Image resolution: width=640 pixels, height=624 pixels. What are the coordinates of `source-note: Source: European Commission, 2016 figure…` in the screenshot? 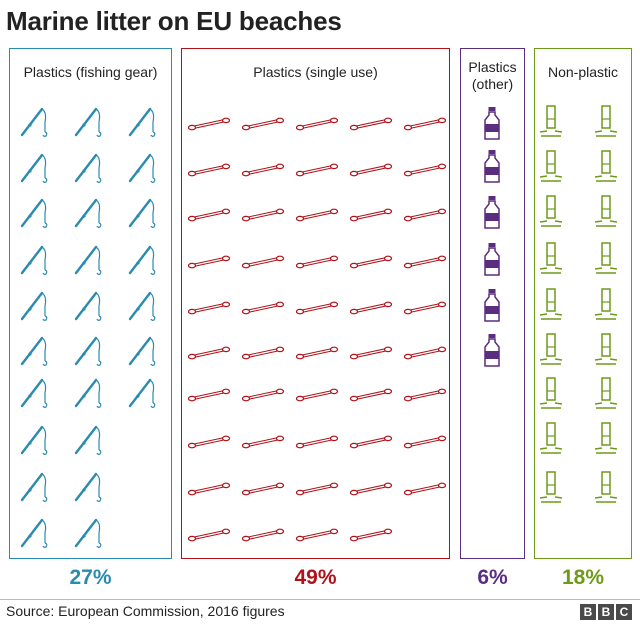 It's located at (145, 611).